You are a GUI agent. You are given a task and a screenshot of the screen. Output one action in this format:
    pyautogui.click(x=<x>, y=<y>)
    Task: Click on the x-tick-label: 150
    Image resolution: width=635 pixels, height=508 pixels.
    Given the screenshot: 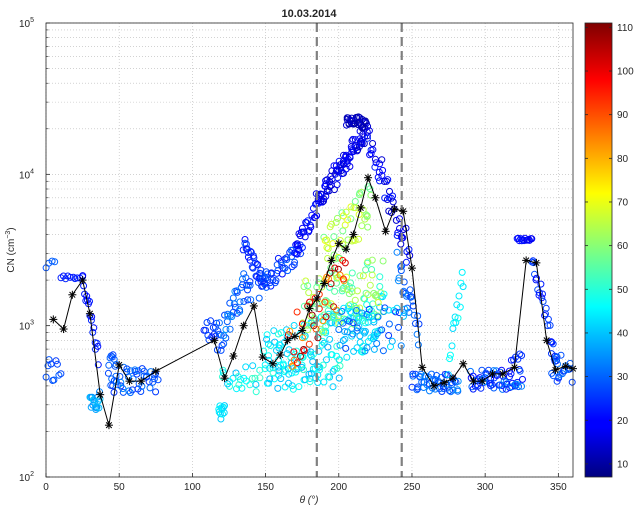 What is the action you would take?
    pyautogui.click(x=265, y=487)
    